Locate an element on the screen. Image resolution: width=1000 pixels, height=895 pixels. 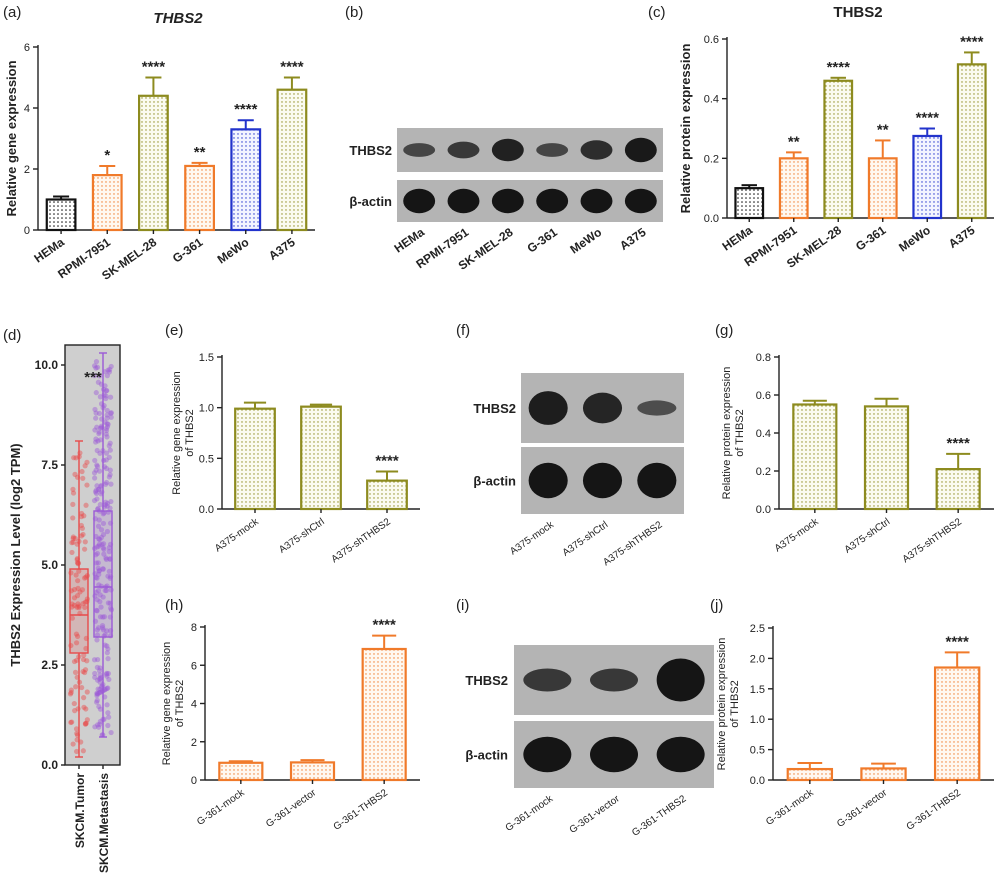
significance-label: *** is located at coordinates (93, 377).